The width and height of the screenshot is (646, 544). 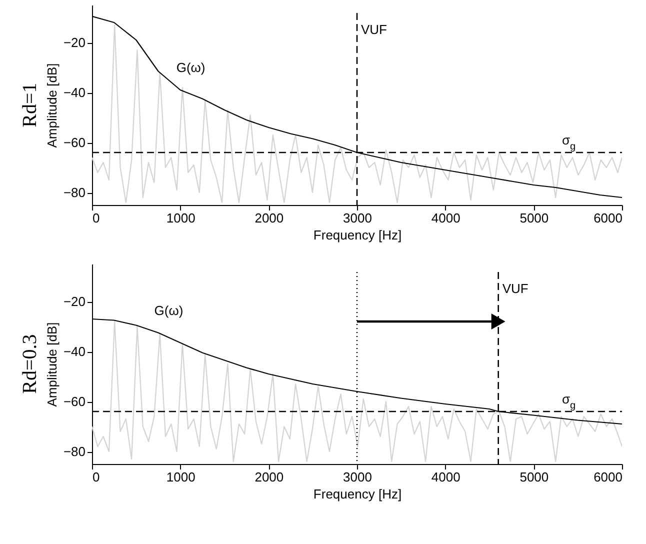 What do you see at coordinates (30, 105) in the screenshot?
I see `text: Rd=1` at bounding box center [30, 105].